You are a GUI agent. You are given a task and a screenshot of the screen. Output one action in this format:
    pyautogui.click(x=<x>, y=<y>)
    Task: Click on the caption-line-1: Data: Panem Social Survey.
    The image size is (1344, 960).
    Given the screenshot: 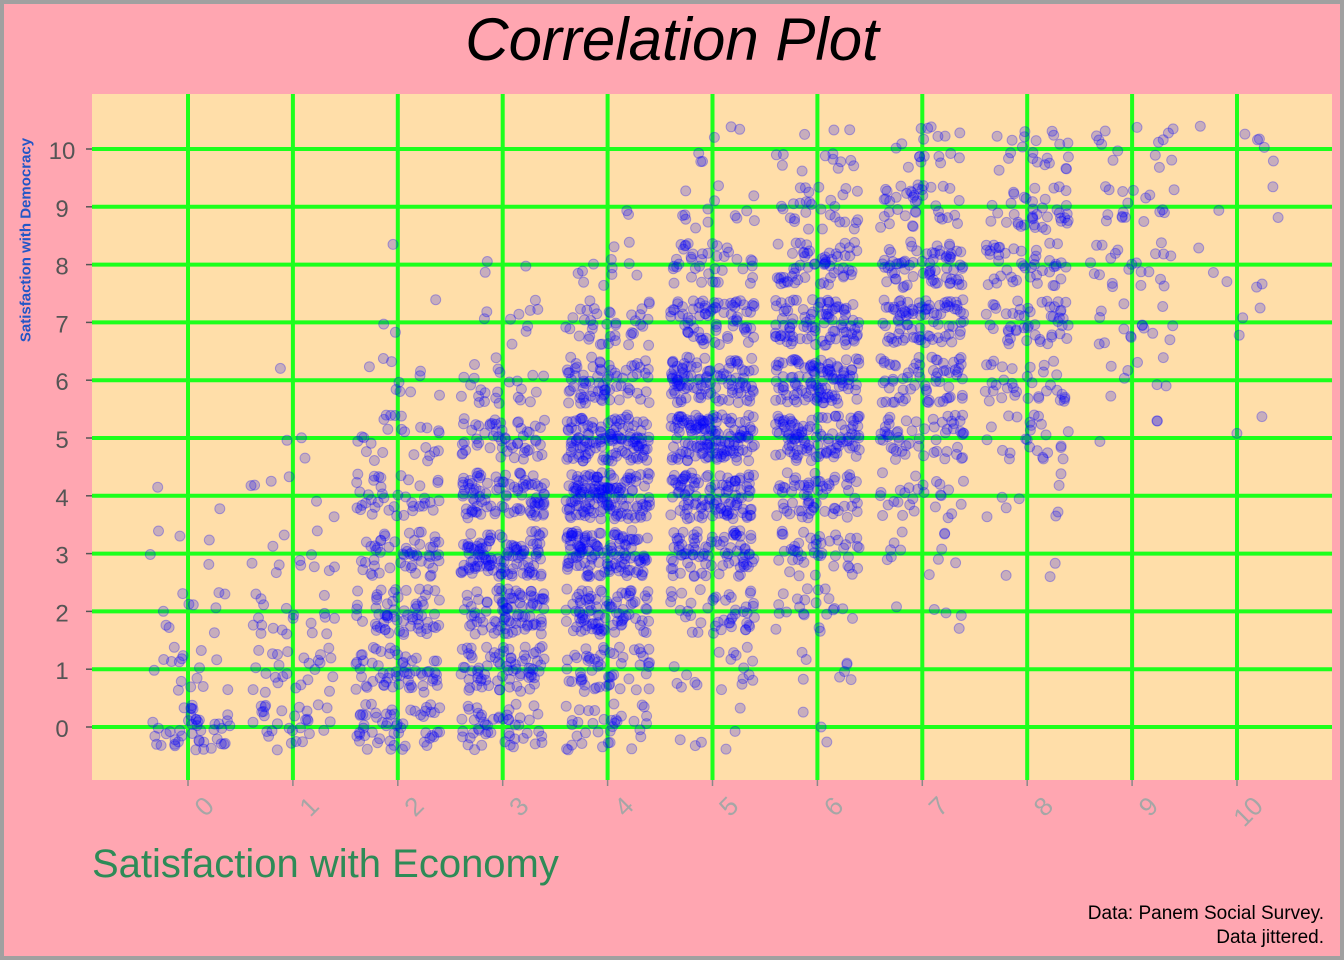 What is the action you would take?
    pyautogui.click(x=1205, y=913)
    